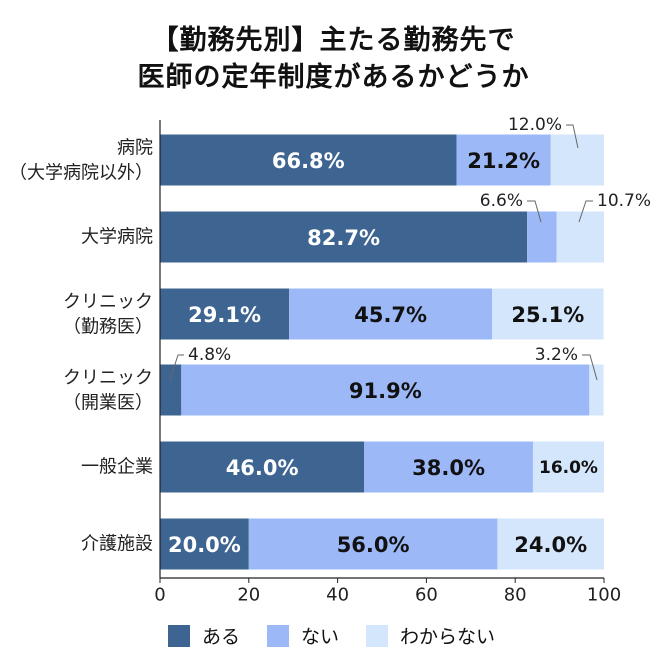  I want to click on x-tick-label-80: 80, so click(515, 595).